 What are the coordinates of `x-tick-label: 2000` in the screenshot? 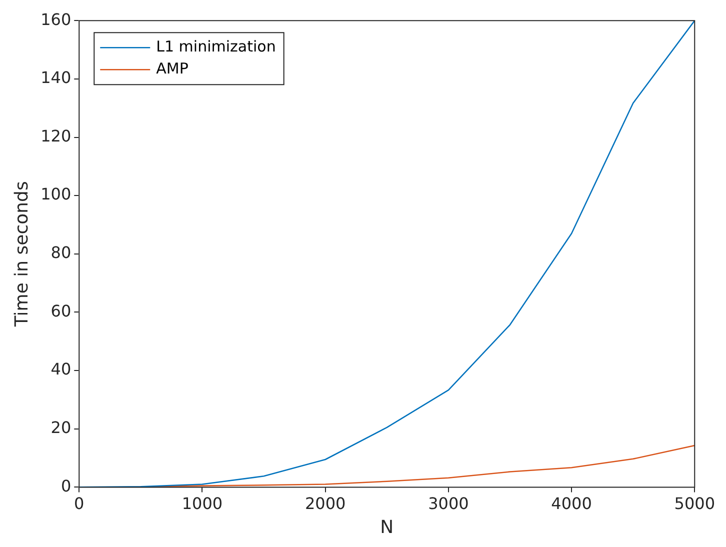 It's located at (325, 503).